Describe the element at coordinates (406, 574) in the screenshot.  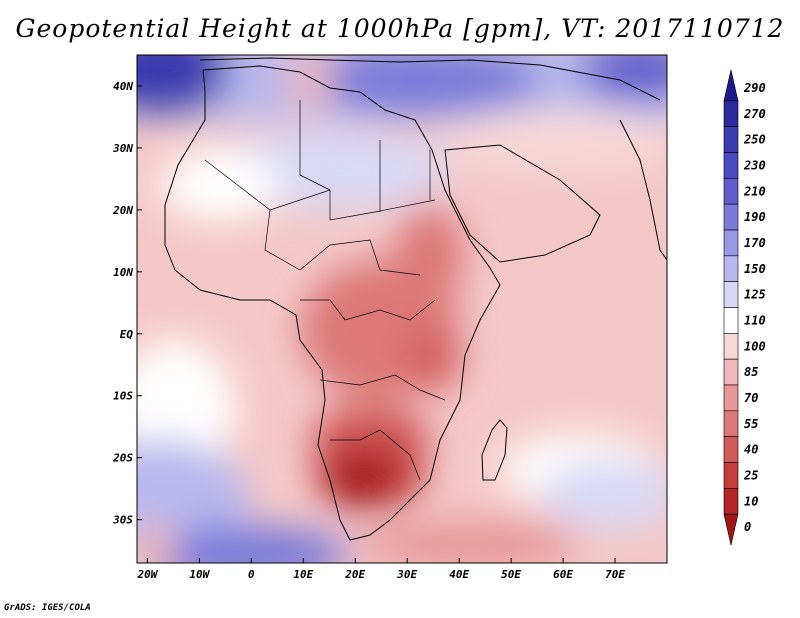
I see `lon-tick-label: 30E` at that location.